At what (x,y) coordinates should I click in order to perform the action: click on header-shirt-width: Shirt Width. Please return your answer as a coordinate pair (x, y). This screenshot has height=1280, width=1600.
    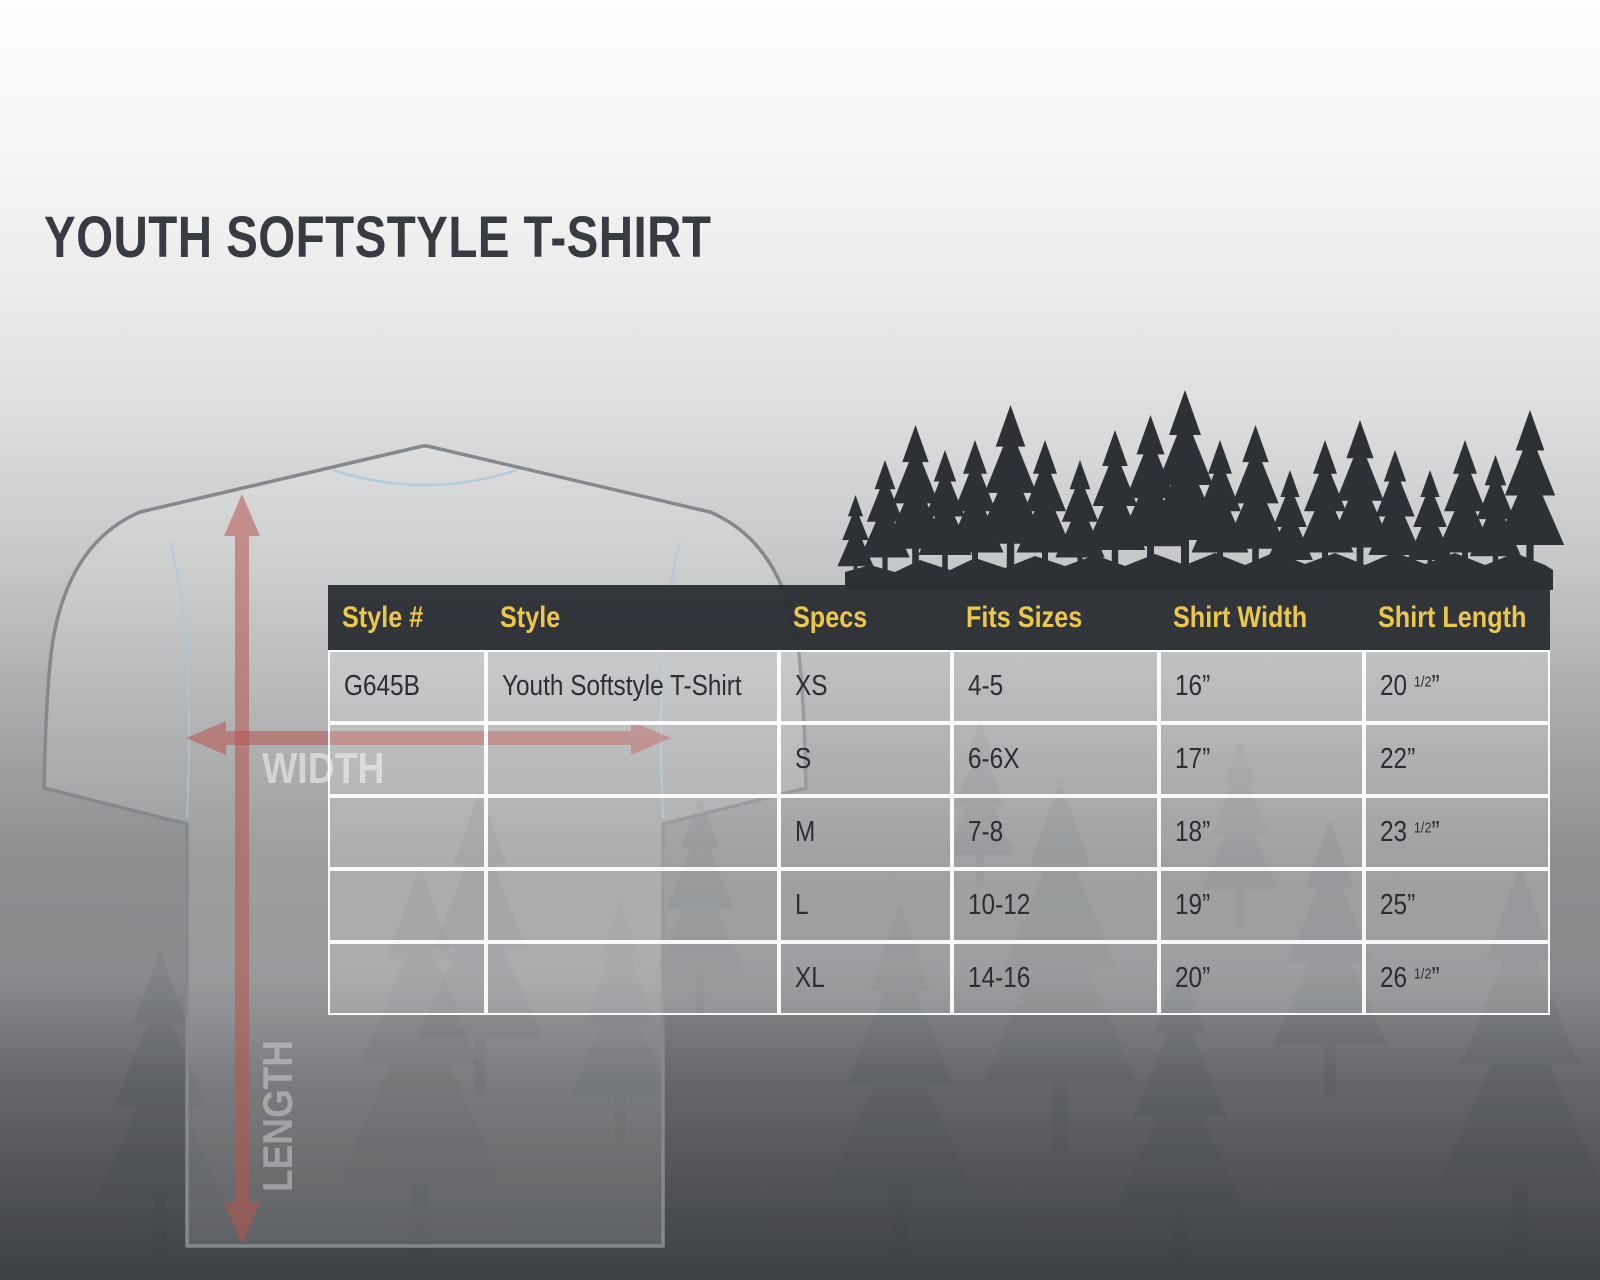
    Looking at the image, I should click on (1261, 617).